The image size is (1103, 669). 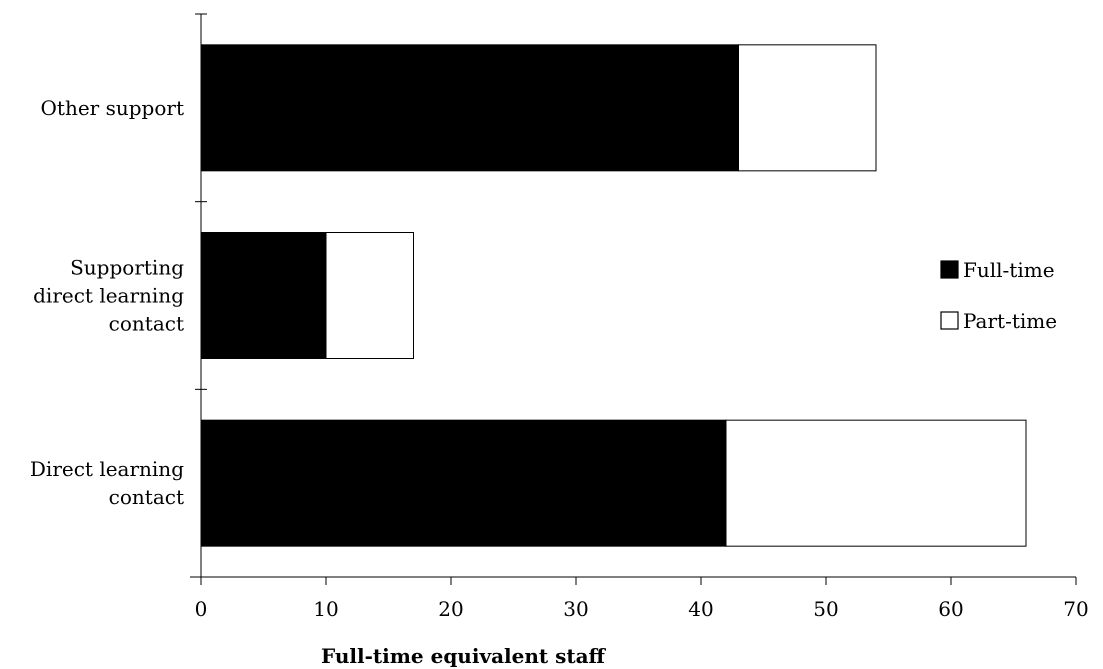 I want to click on legend-swatch-part-time, so click(x=949, y=320).